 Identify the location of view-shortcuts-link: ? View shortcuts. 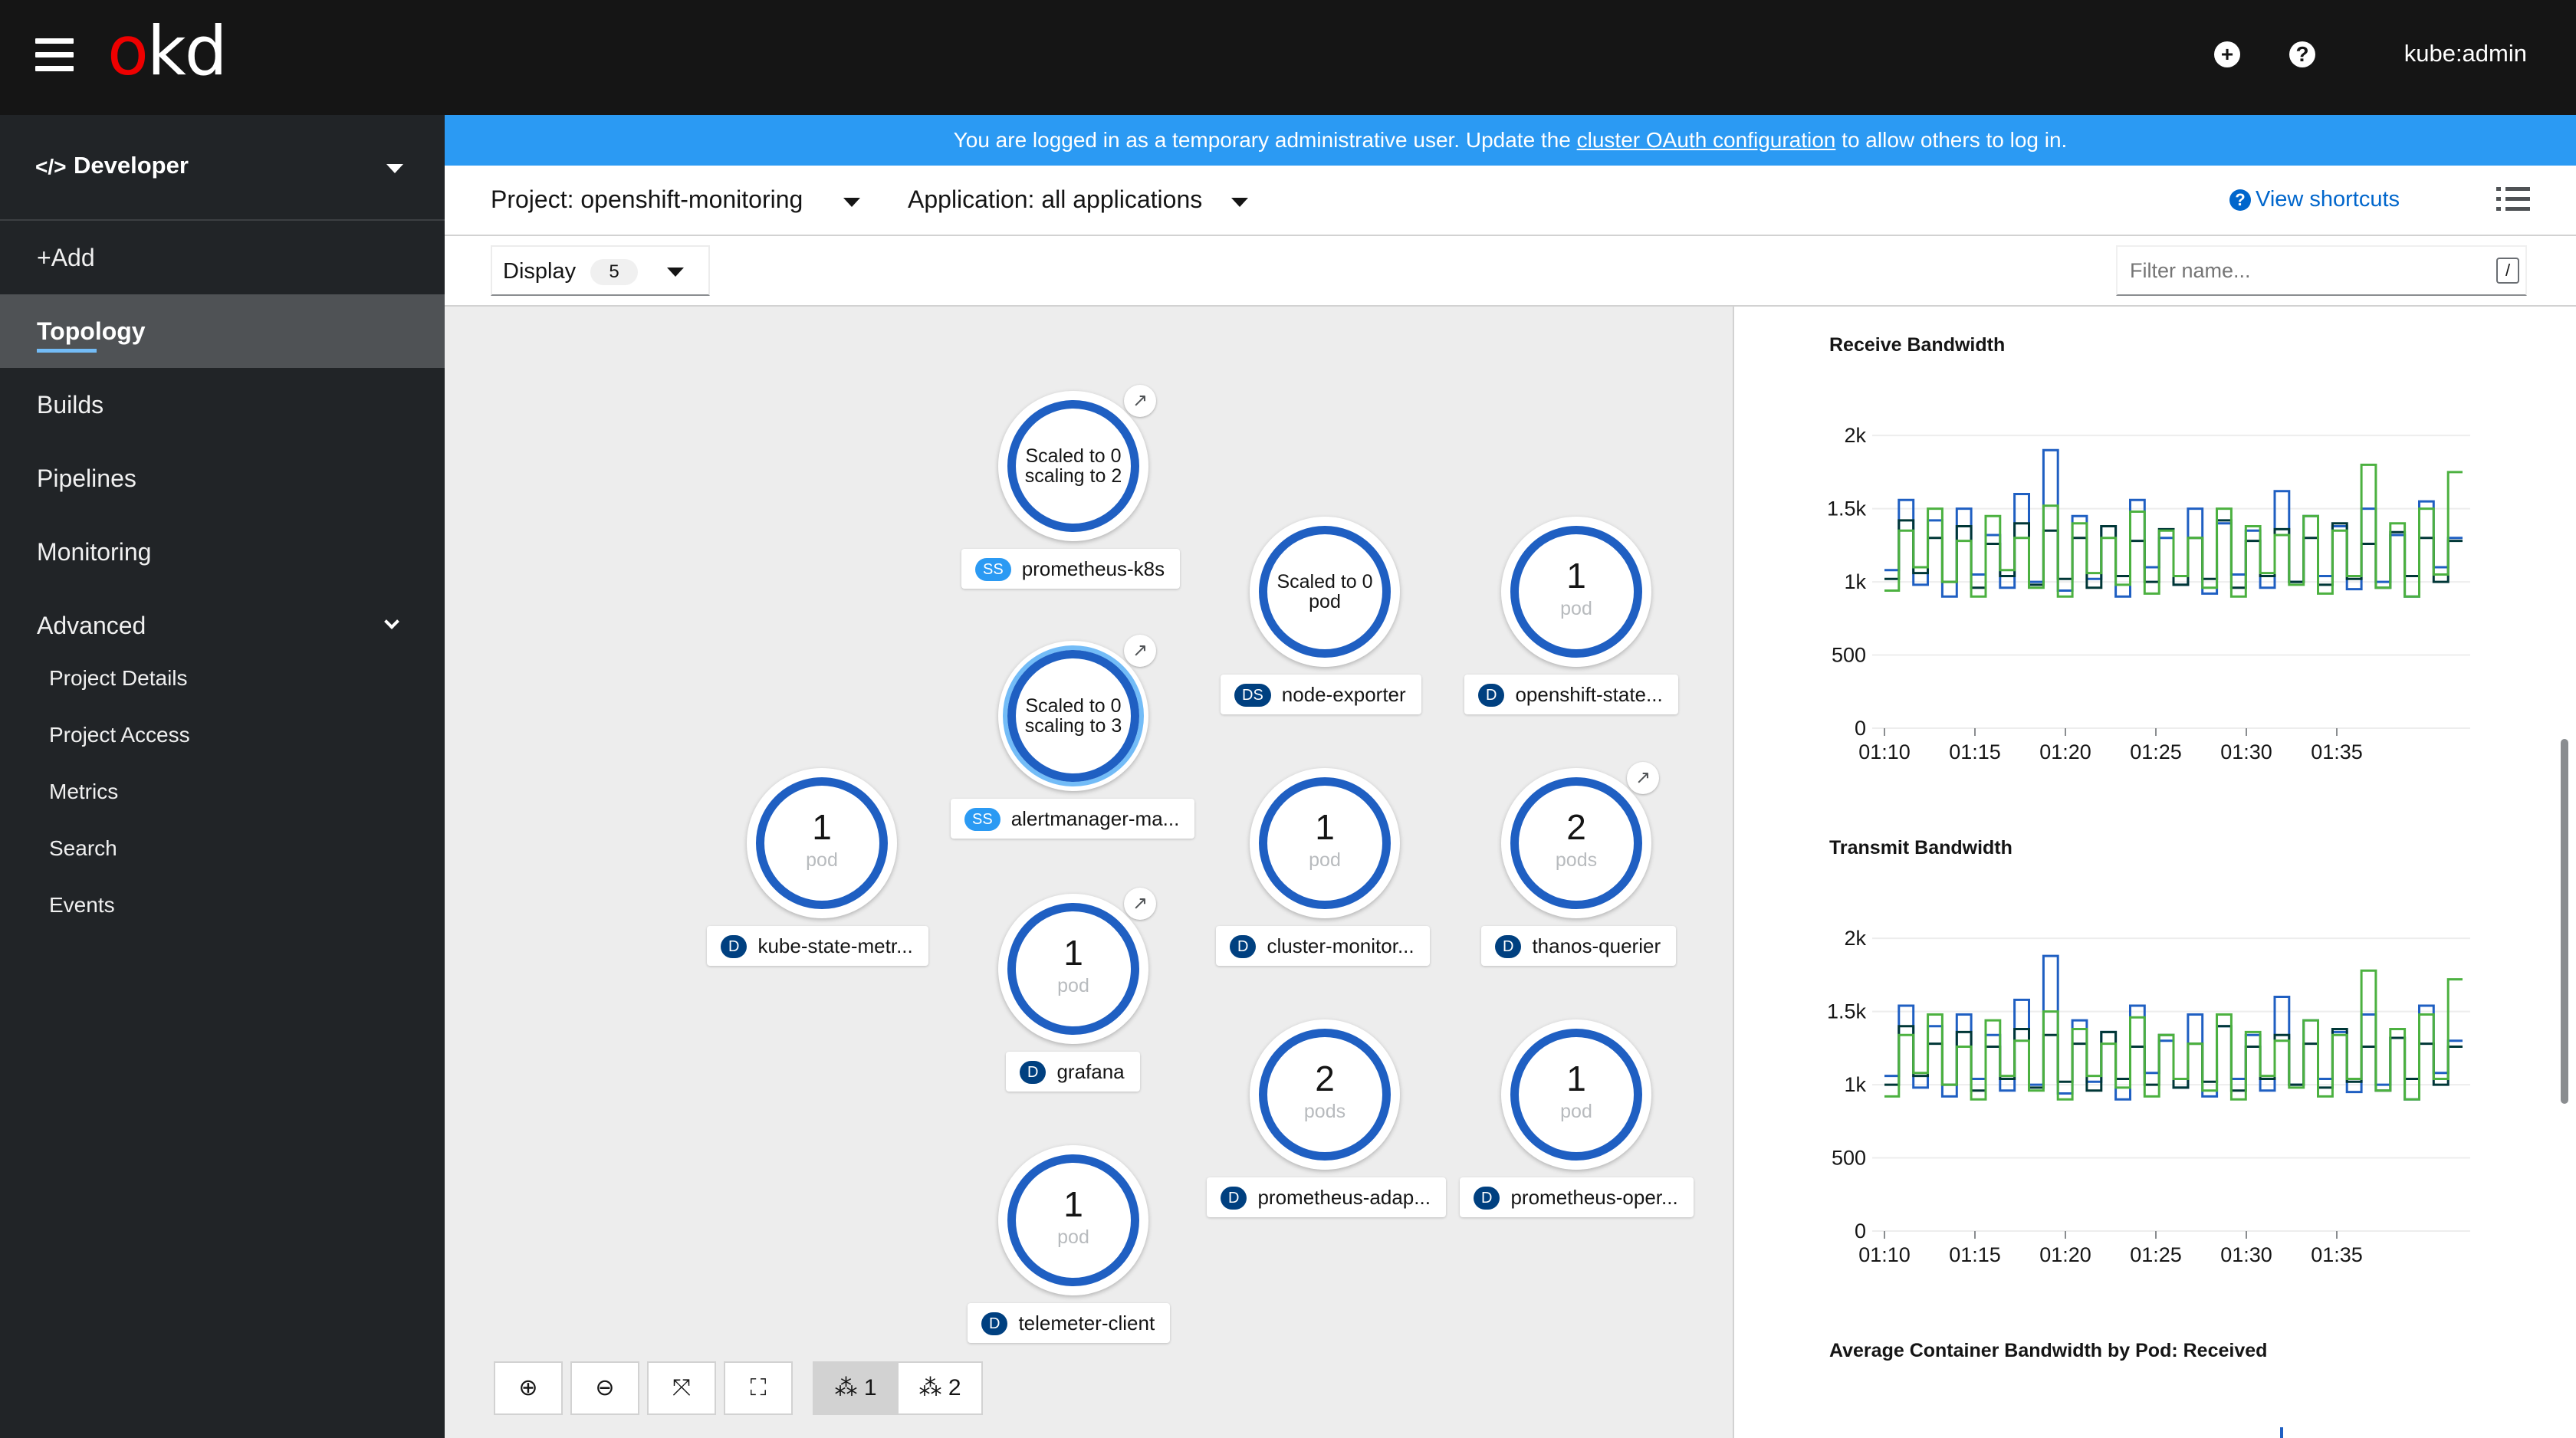
(2315, 199).